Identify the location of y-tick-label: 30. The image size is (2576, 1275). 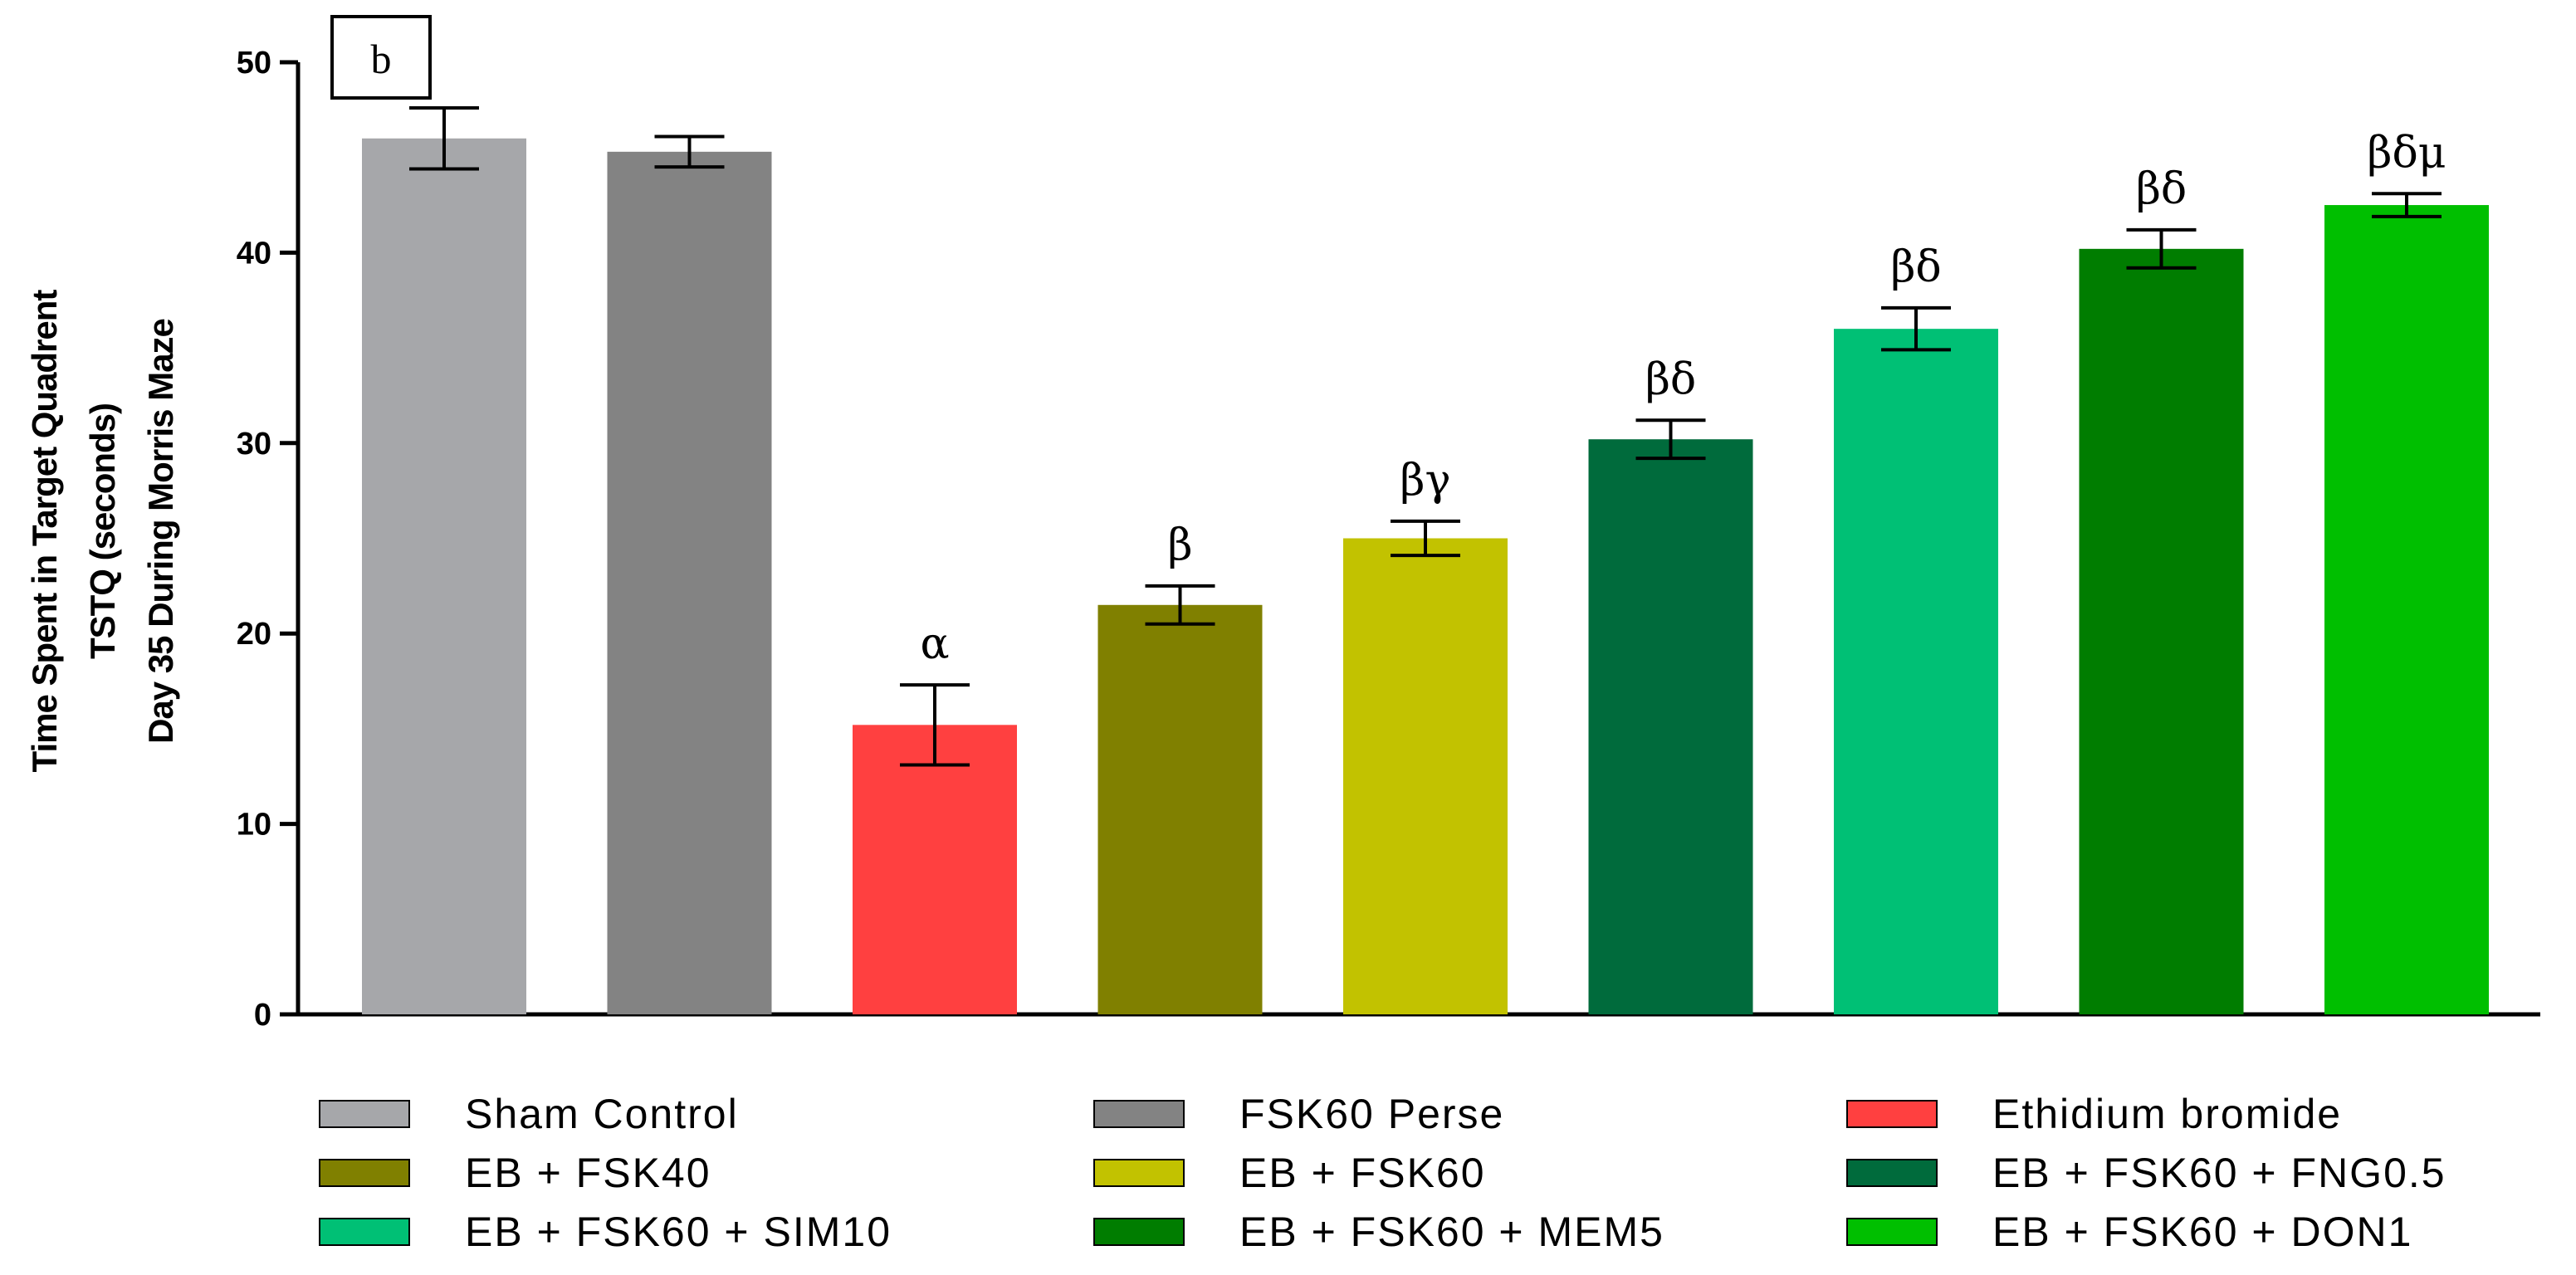
(254, 444).